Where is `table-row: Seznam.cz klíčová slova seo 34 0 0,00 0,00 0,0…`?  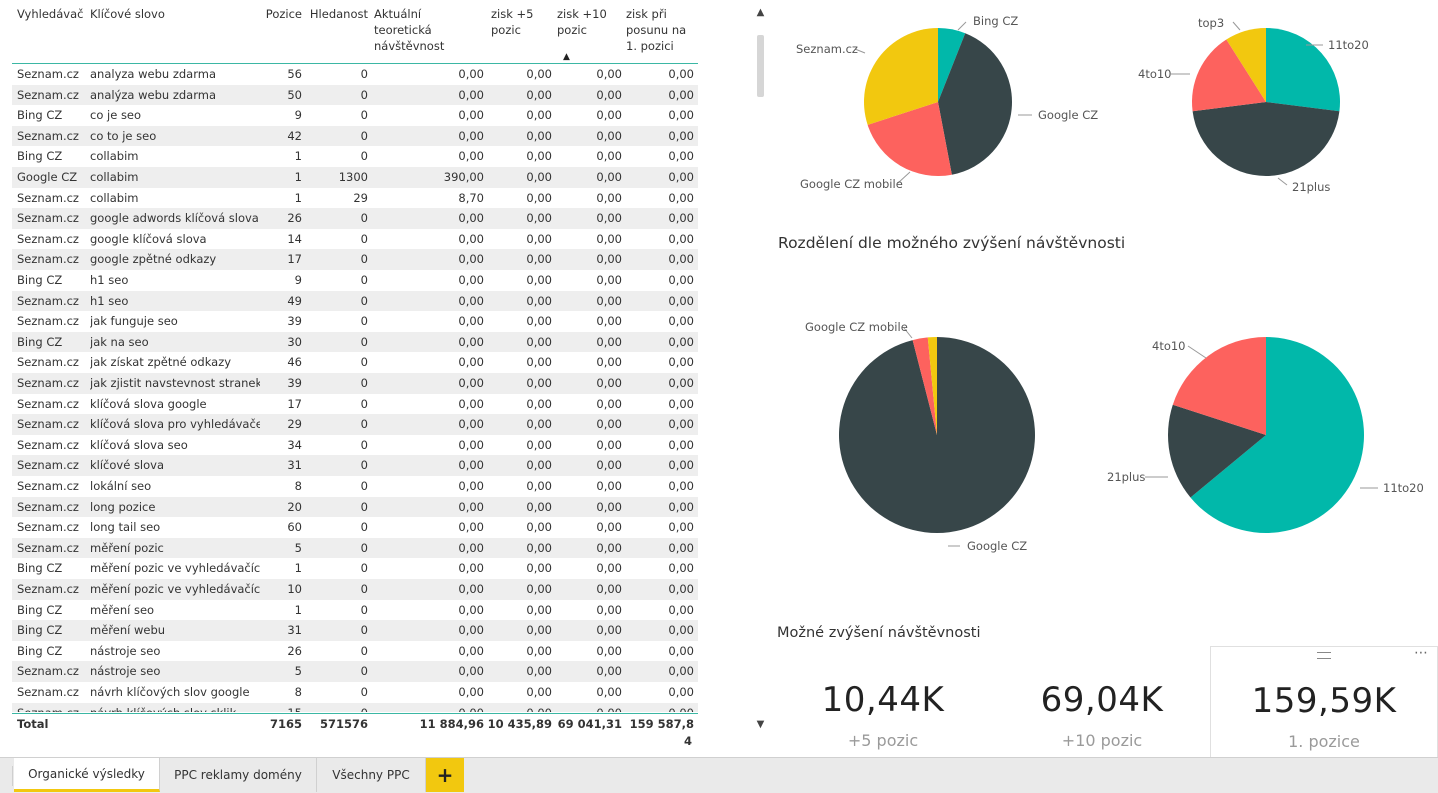
table-row: Seznam.cz klíčová slova seo 34 0 0,00 0,00 0,0… is located at coordinates (355, 446).